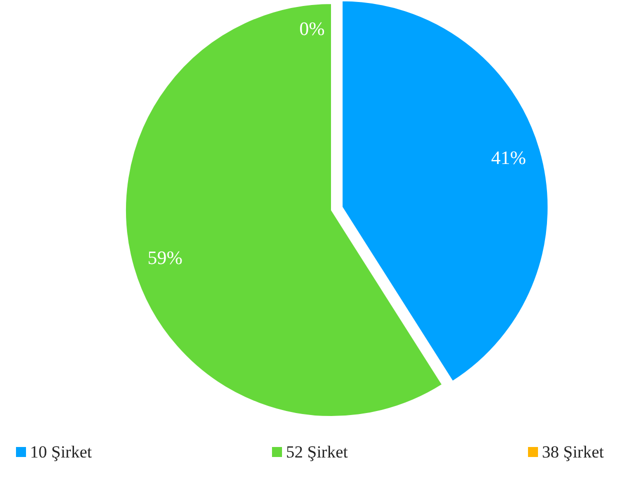 The height and width of the screenshot is (497, 630). Describe the element at coordinates (61, 452) in the screenshot. I see `legend-label: 10 Şirket` at that location.